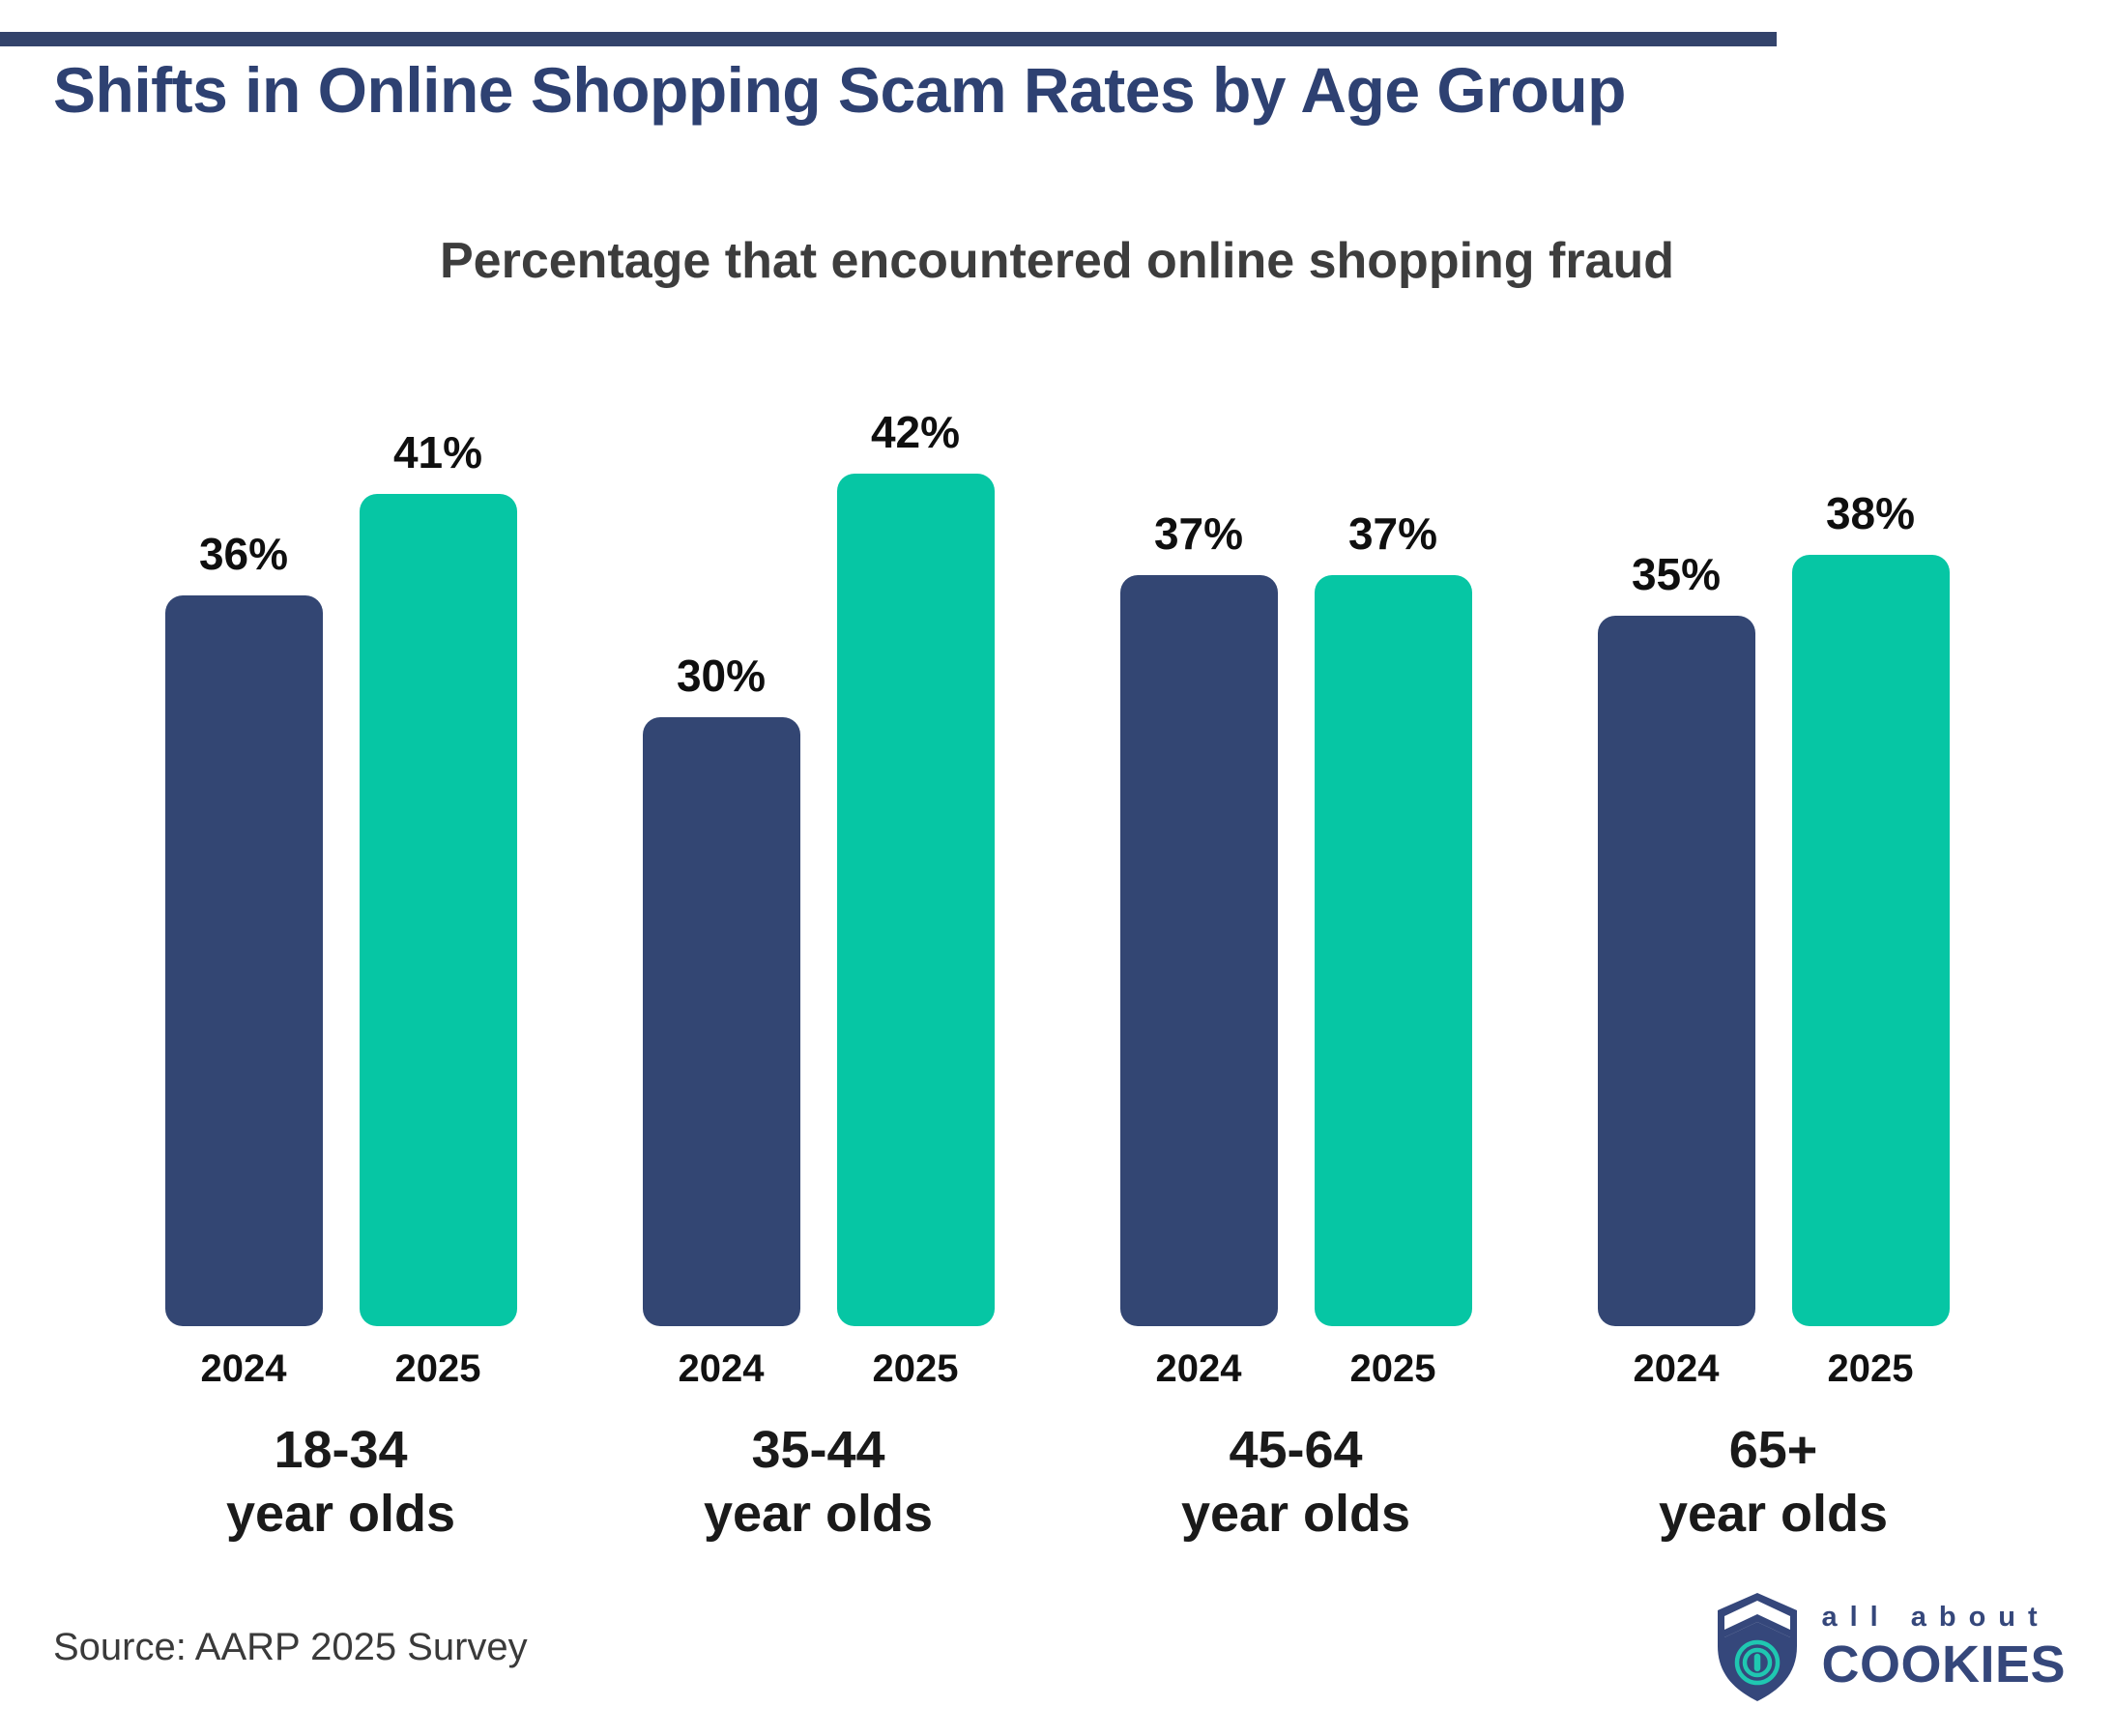 Image resolution: width=2114 pixels, height=1736 pixels. I want to click on brand-logo-line-big: COOKIES, so click(1943, 1664).